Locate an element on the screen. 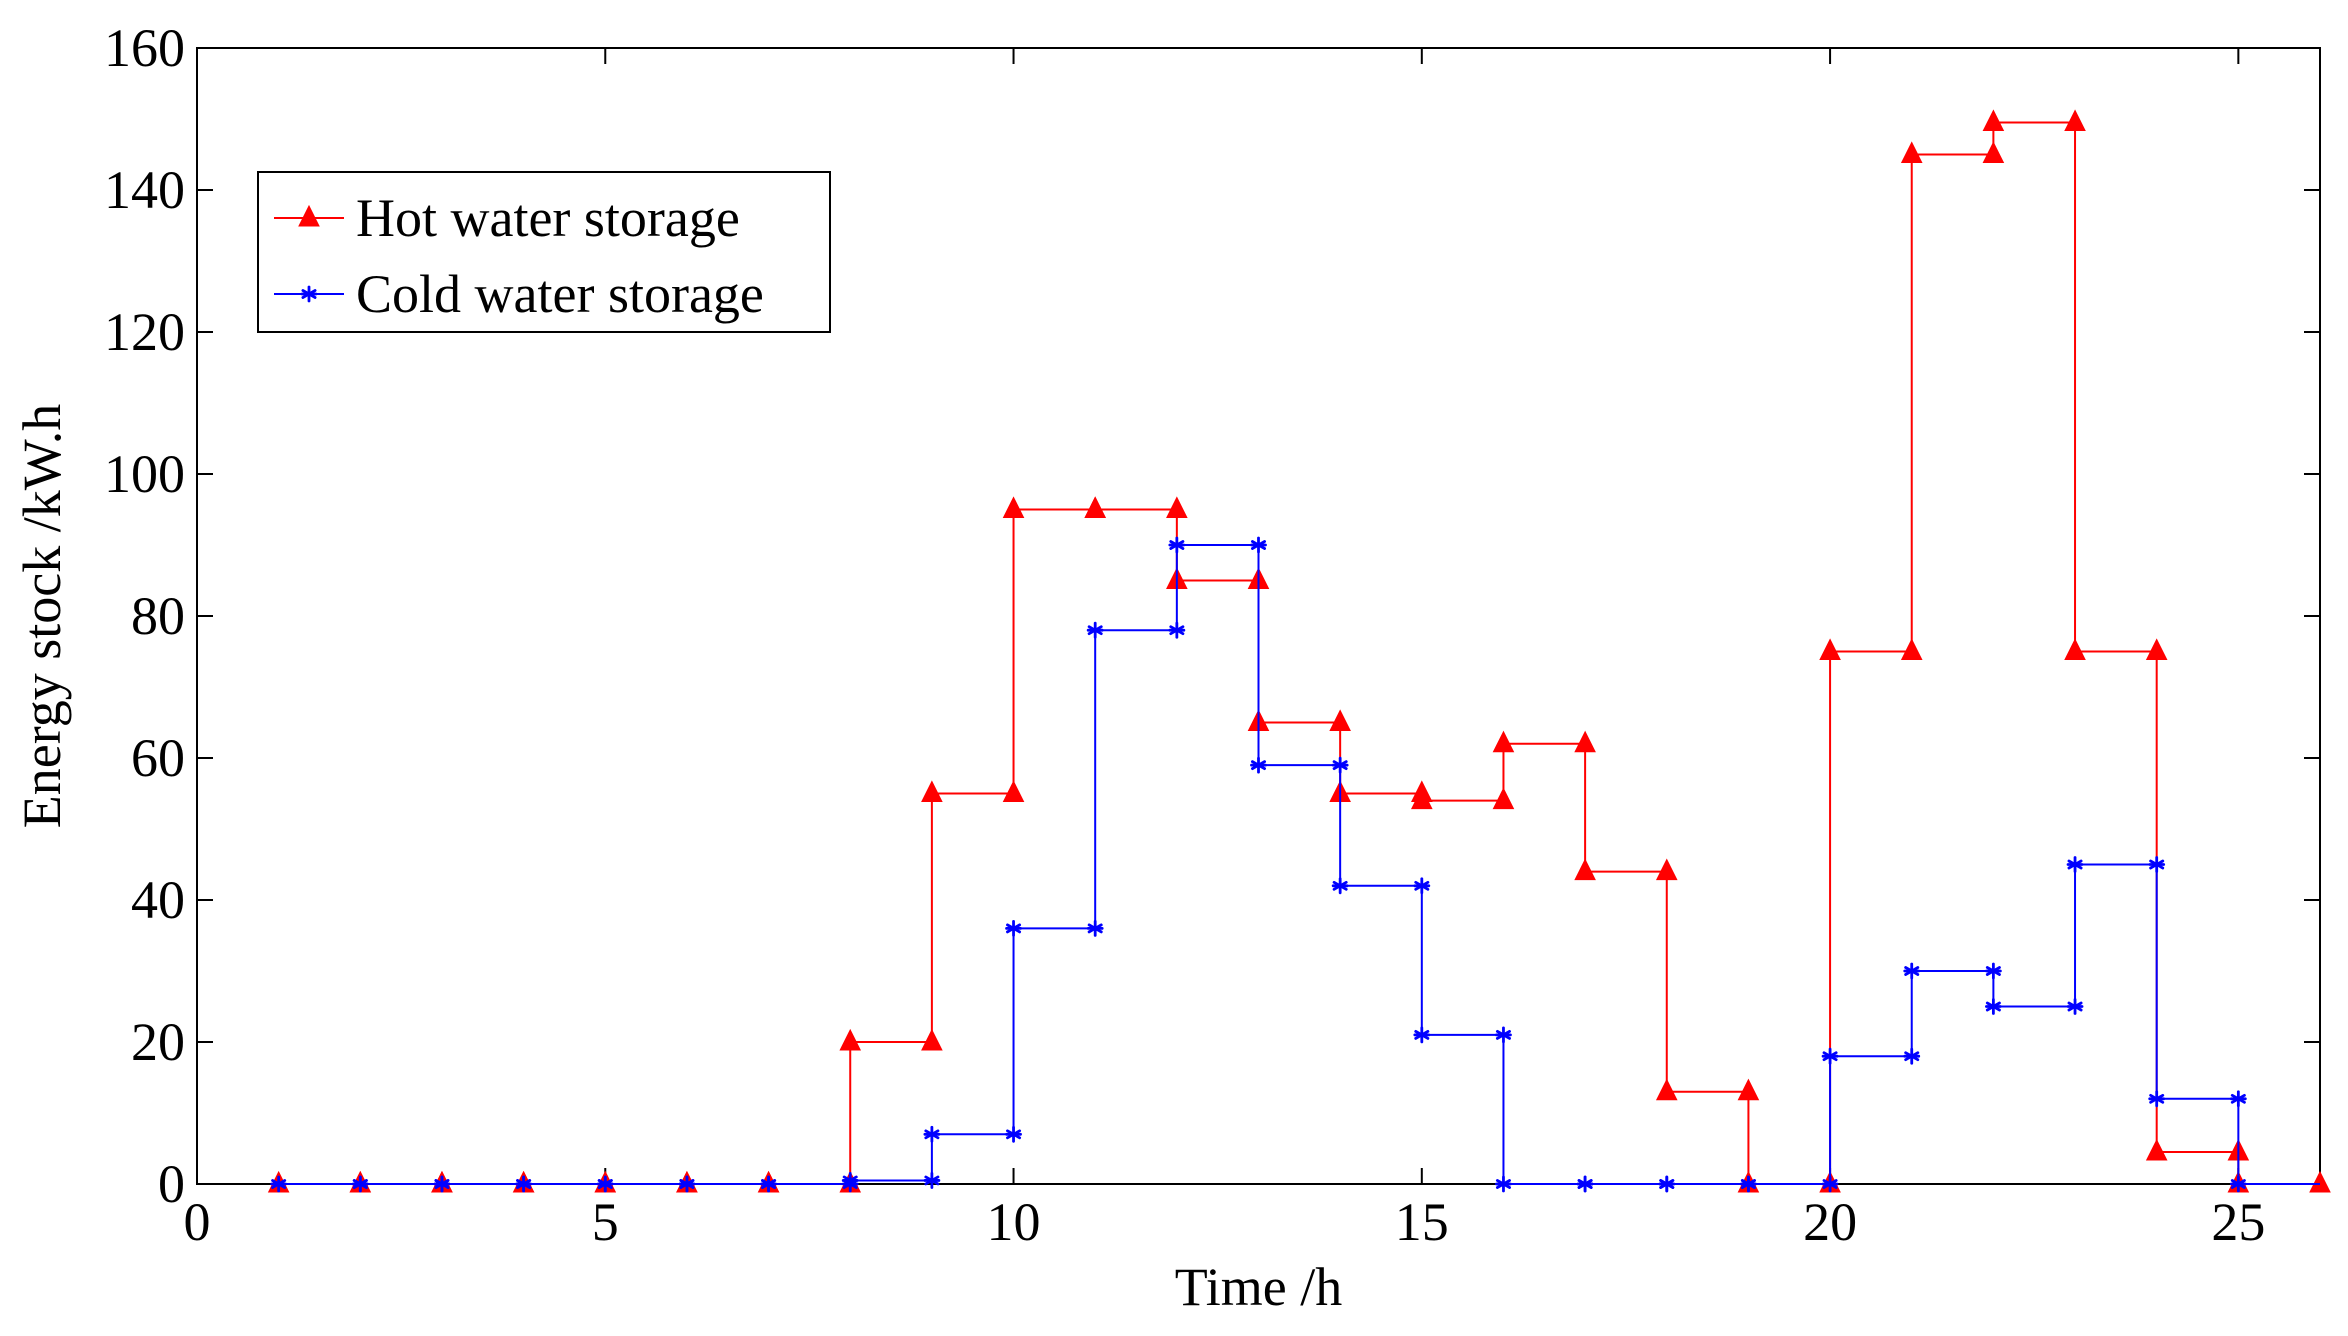 The height and width of the screenshot is (1336, 2348). x-tick-label: 20 is located at coordinates (1830, 1222).